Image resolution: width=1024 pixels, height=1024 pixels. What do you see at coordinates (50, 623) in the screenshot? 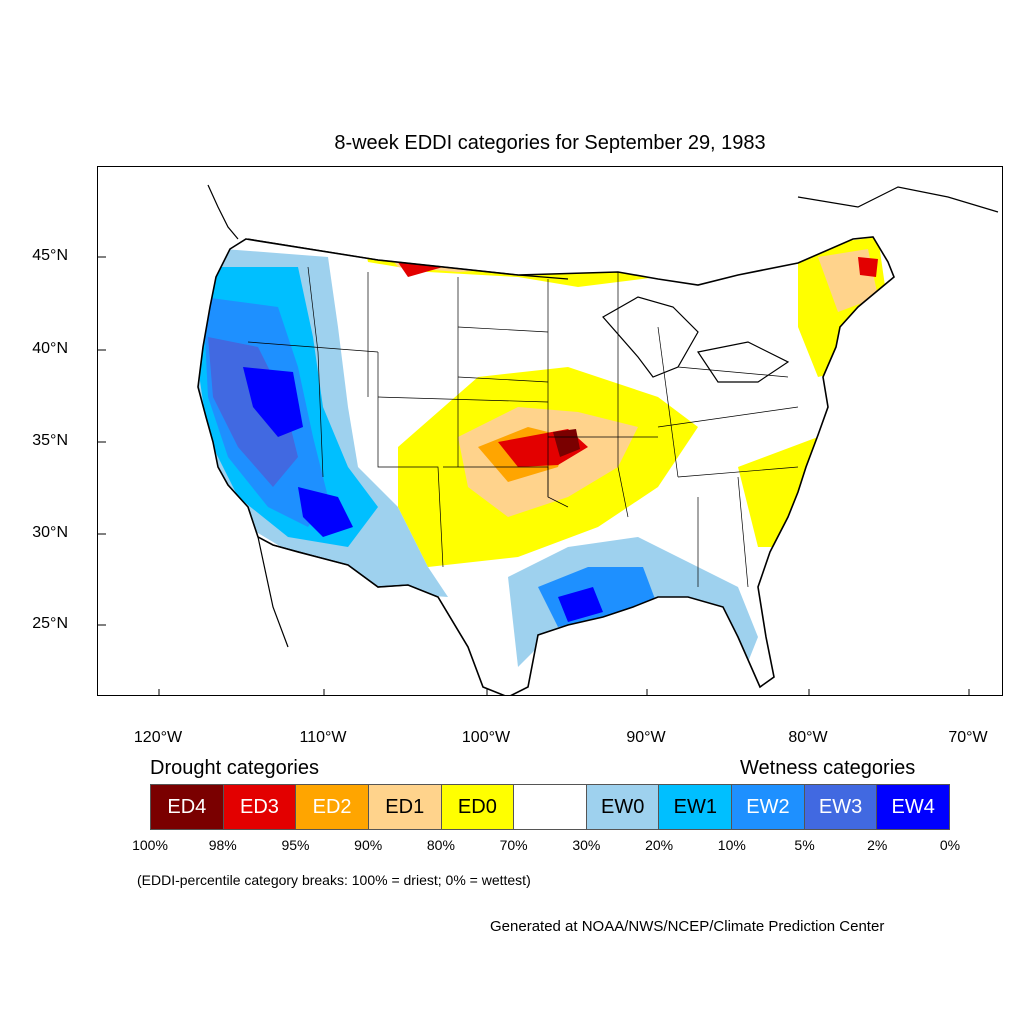
I see `lat-tick-label: 25°N` at bounding box center [50, 623].